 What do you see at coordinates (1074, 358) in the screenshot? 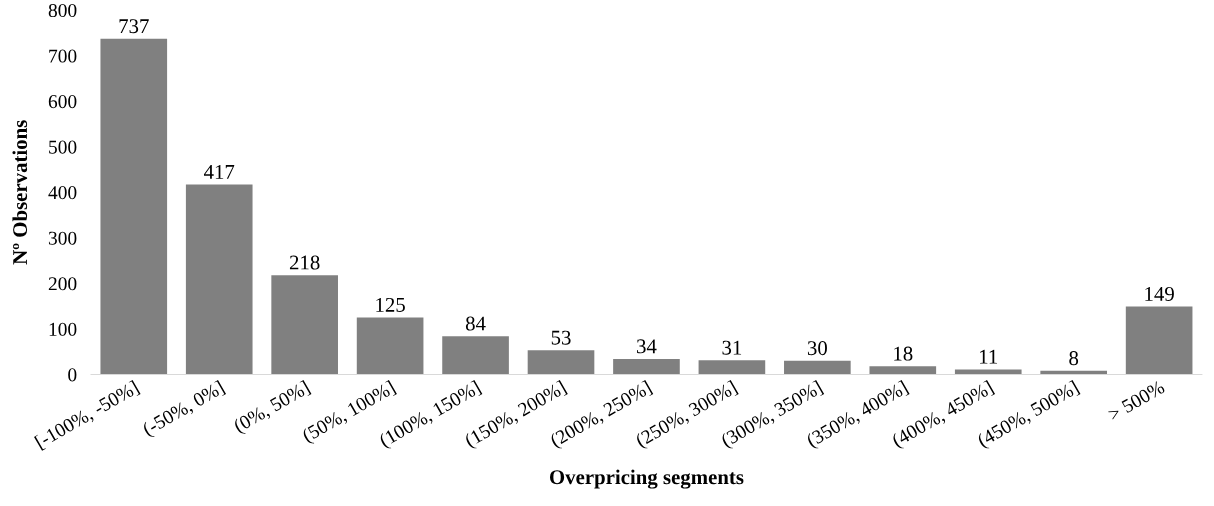
I see `data-label: 8` at bounding box center [1074, 358].